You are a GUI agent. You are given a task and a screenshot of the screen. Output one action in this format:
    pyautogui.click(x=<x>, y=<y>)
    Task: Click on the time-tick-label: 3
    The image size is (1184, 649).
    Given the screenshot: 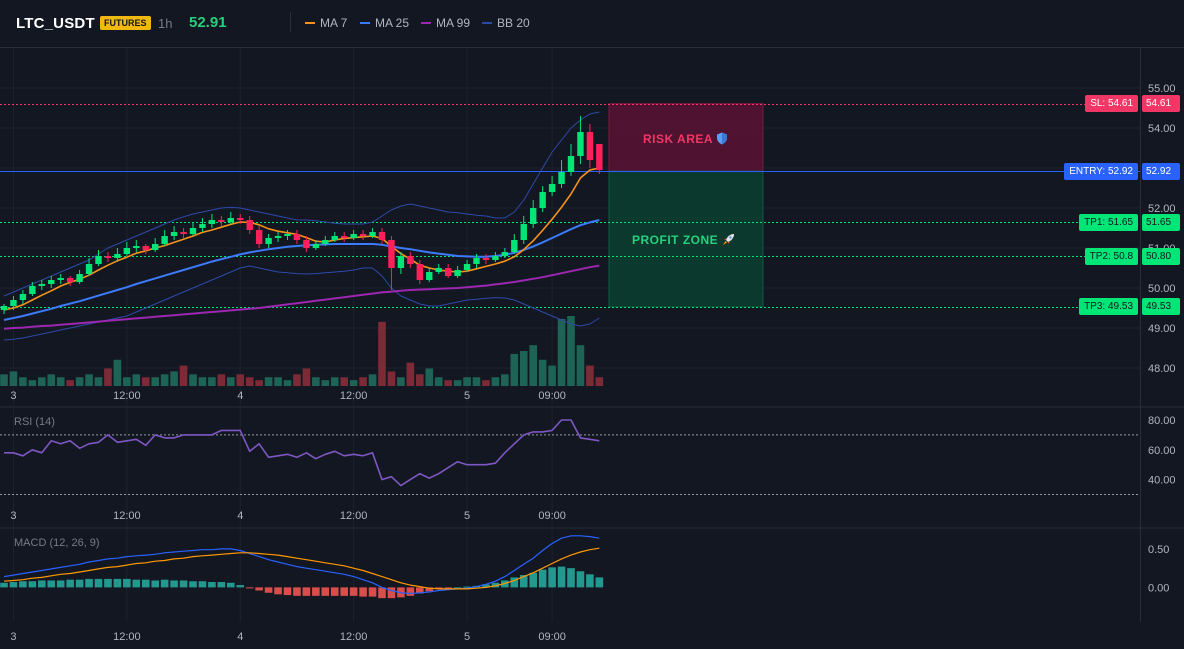 What is the action you would take?
    pyautogui.click(x=13, y=396)
    